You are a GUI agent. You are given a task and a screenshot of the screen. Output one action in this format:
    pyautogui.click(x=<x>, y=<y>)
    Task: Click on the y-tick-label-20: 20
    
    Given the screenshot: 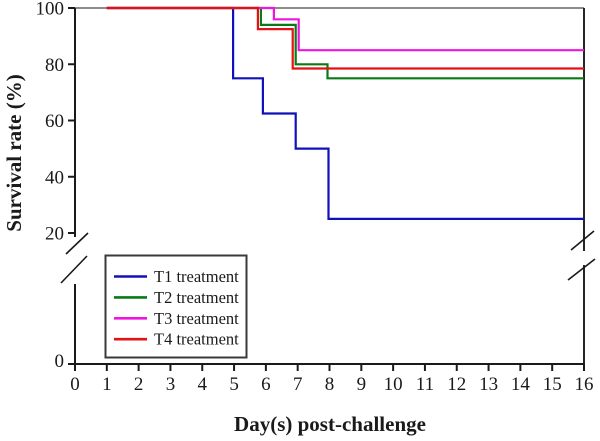 What is the action you would take?
    pyautogui.click(x=54, y=234)
    